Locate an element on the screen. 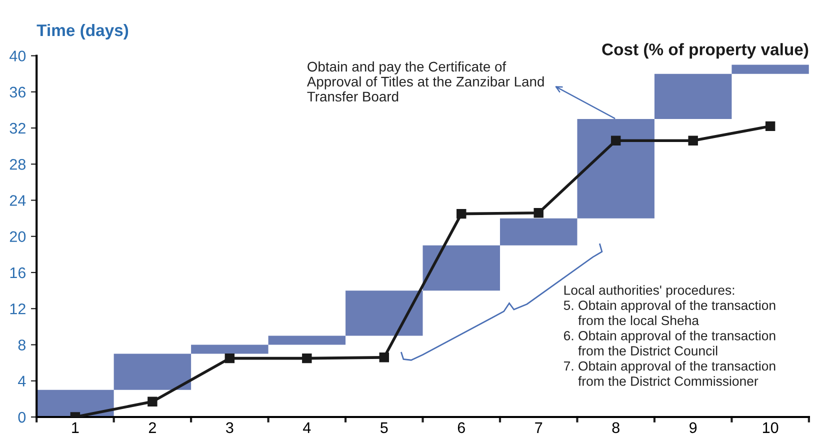 The width and height of the screenshot is (813, 446). y-tick-label: 0 is located at coordinates (22, 417).